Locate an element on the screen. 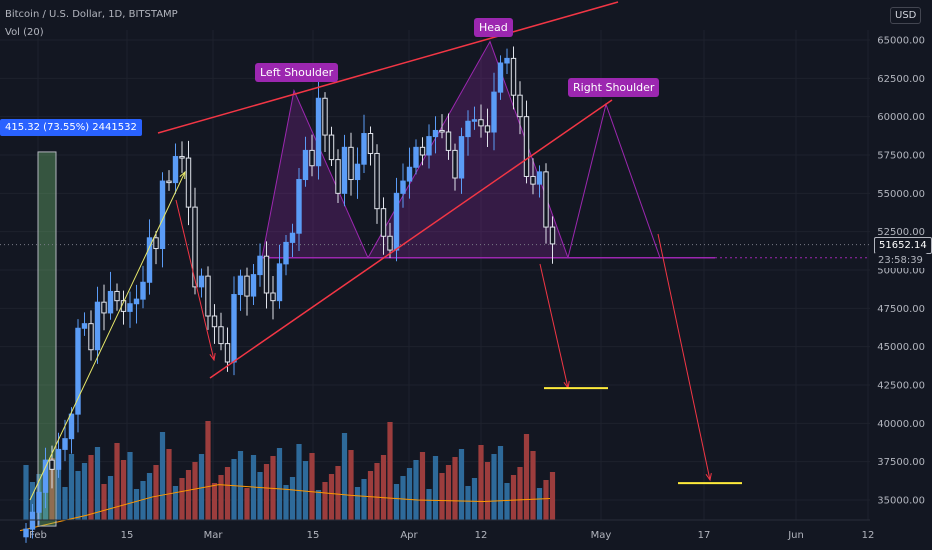 The height and width of the screenshot is (550, 932). right-shoulder-projection is located at coordinates (614, 180).